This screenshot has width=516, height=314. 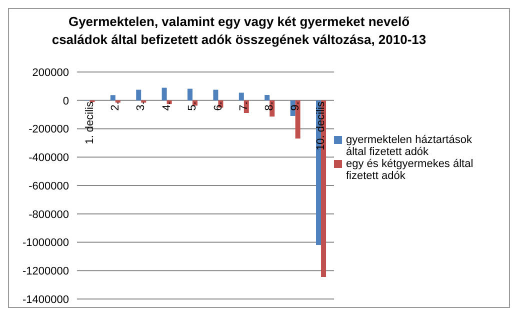 I want to click on x-tick-label: 5., so click(x=192, y=106).